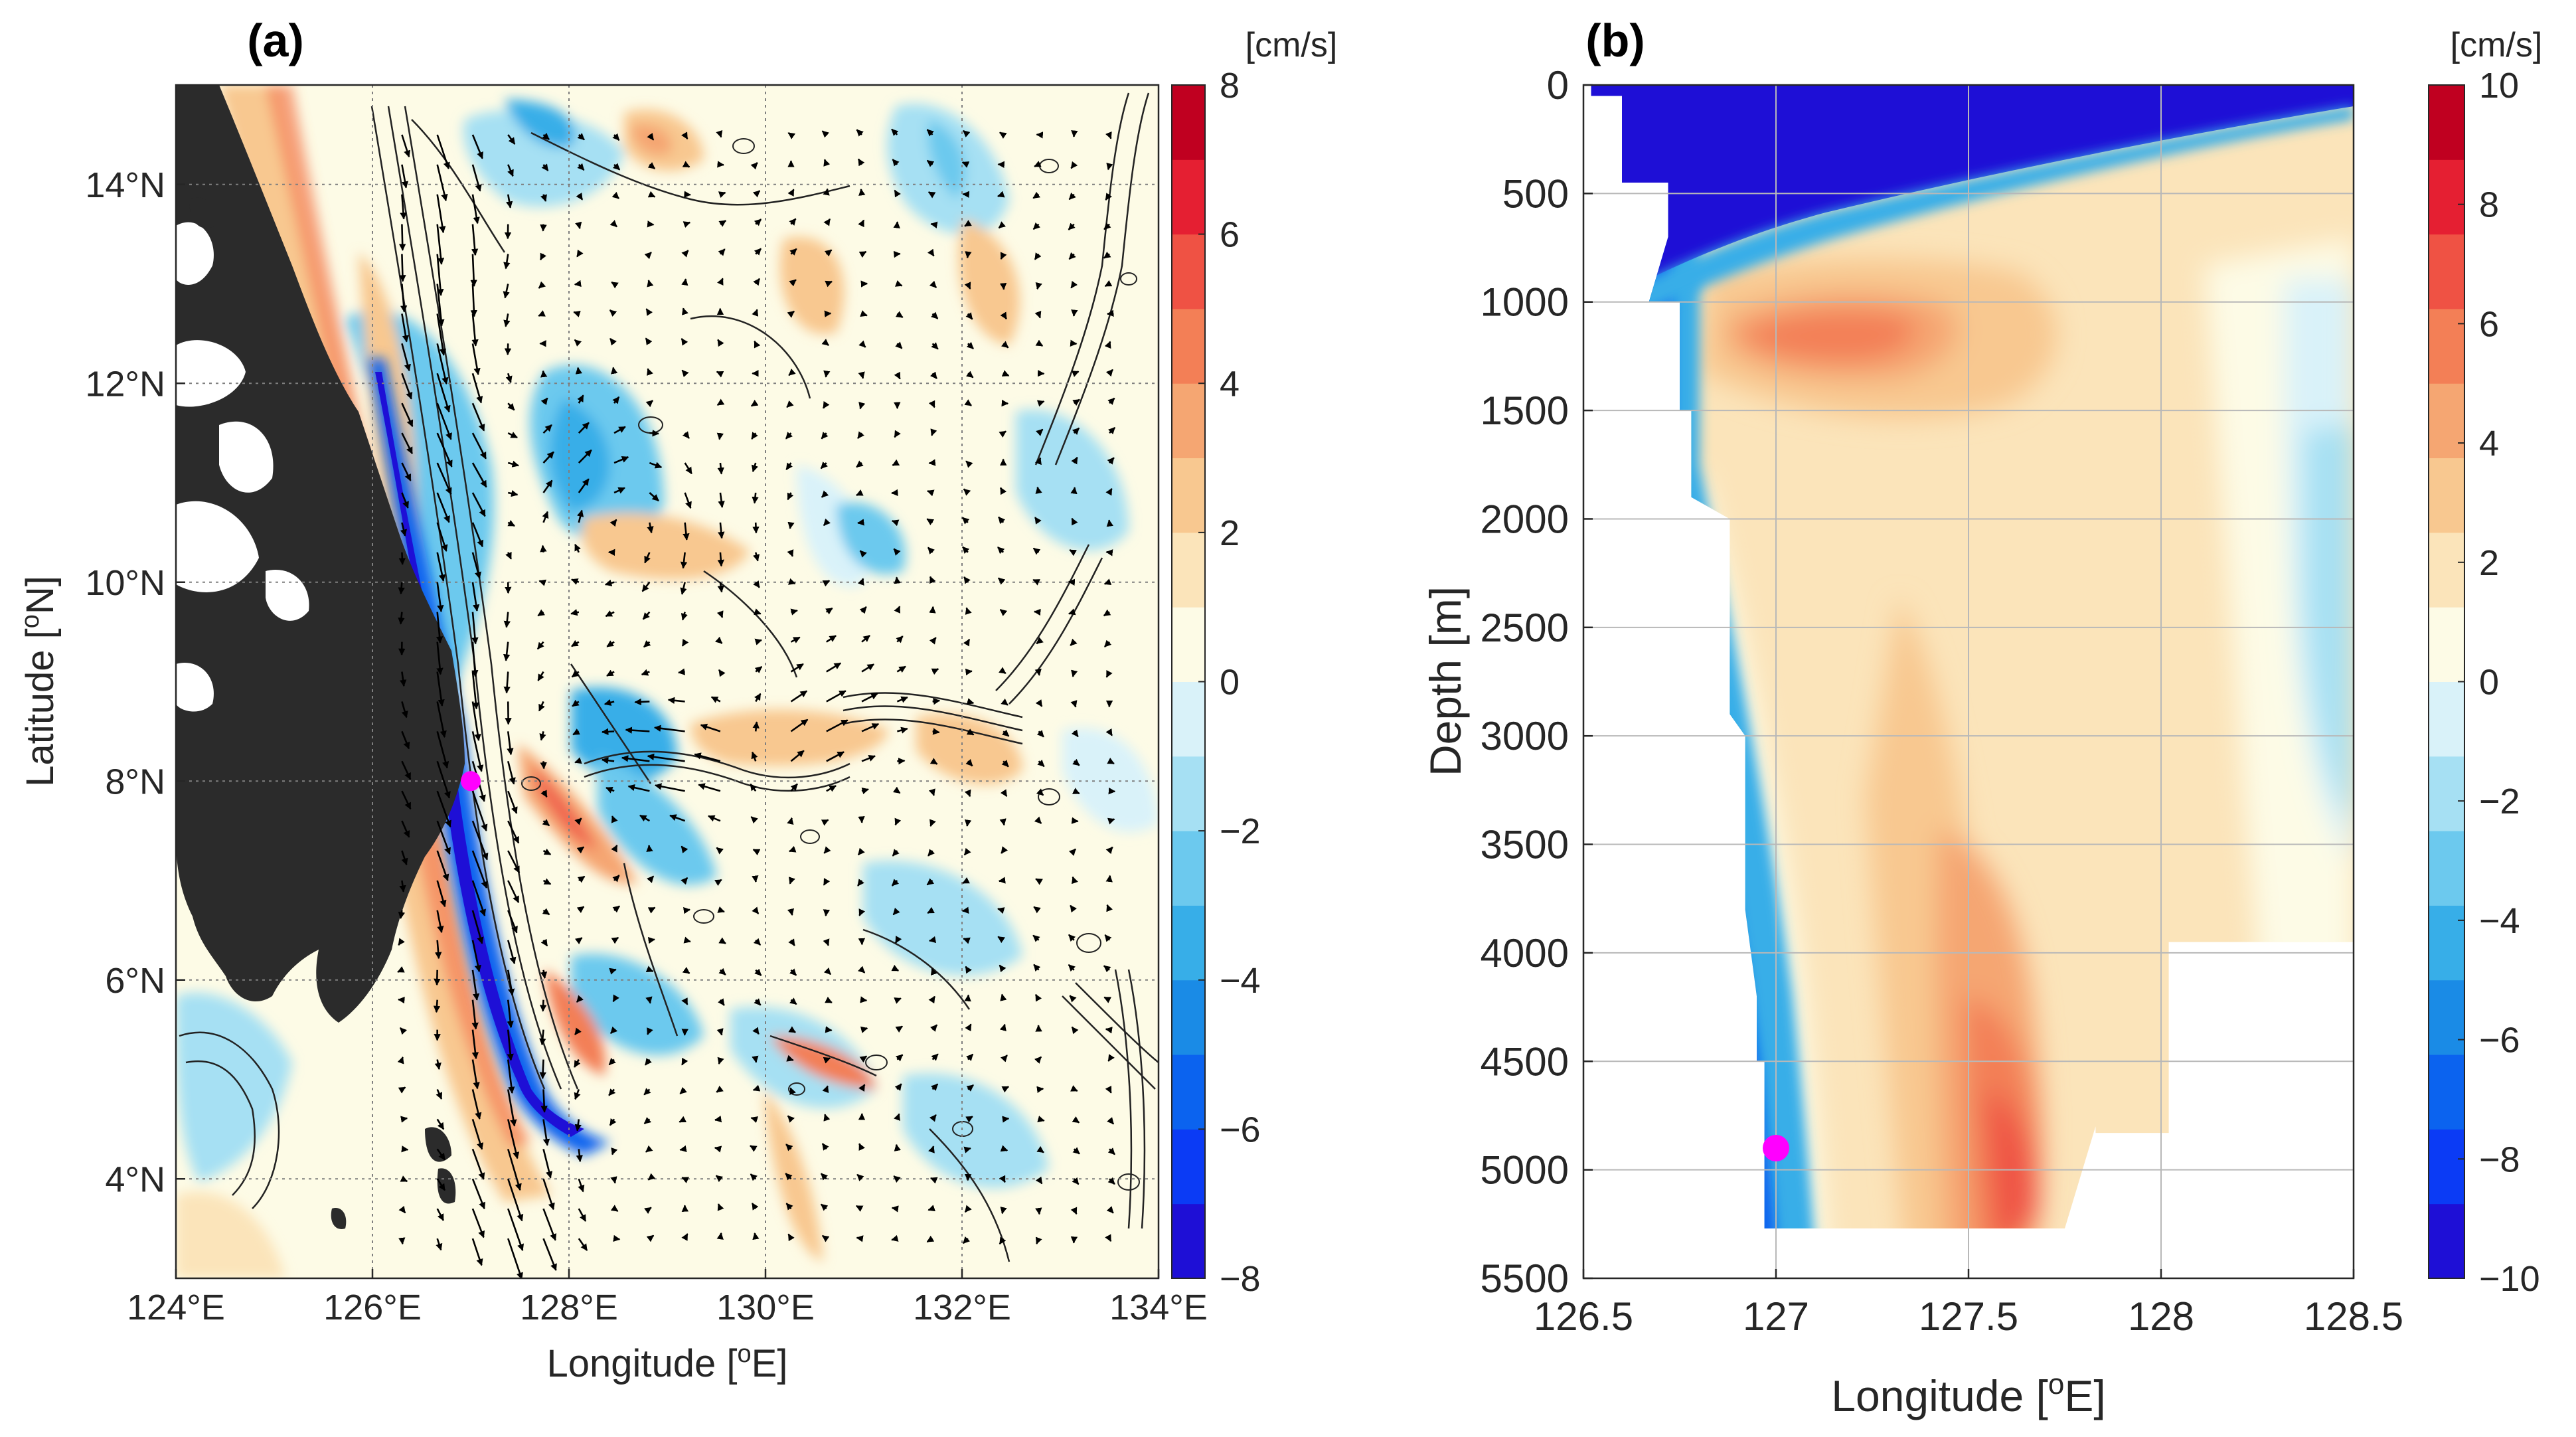 This screenshot has height=1437, width=2576. What do you see at coordinates (1968, 1304) in the screenshot?
I see `panel-b-x-ticks: 126.5 127 127.5 128 128.5` at bounding box center [1968, 1304].